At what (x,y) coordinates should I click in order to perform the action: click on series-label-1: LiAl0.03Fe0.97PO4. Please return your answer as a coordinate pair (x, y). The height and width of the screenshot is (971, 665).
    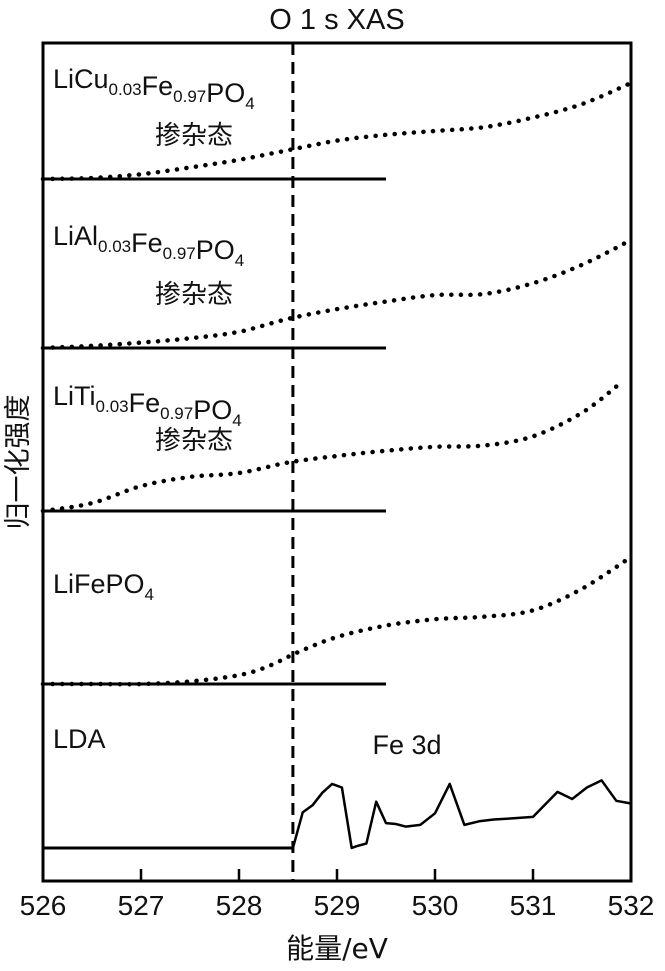
    Looking at the image, I should click on (148, 245).